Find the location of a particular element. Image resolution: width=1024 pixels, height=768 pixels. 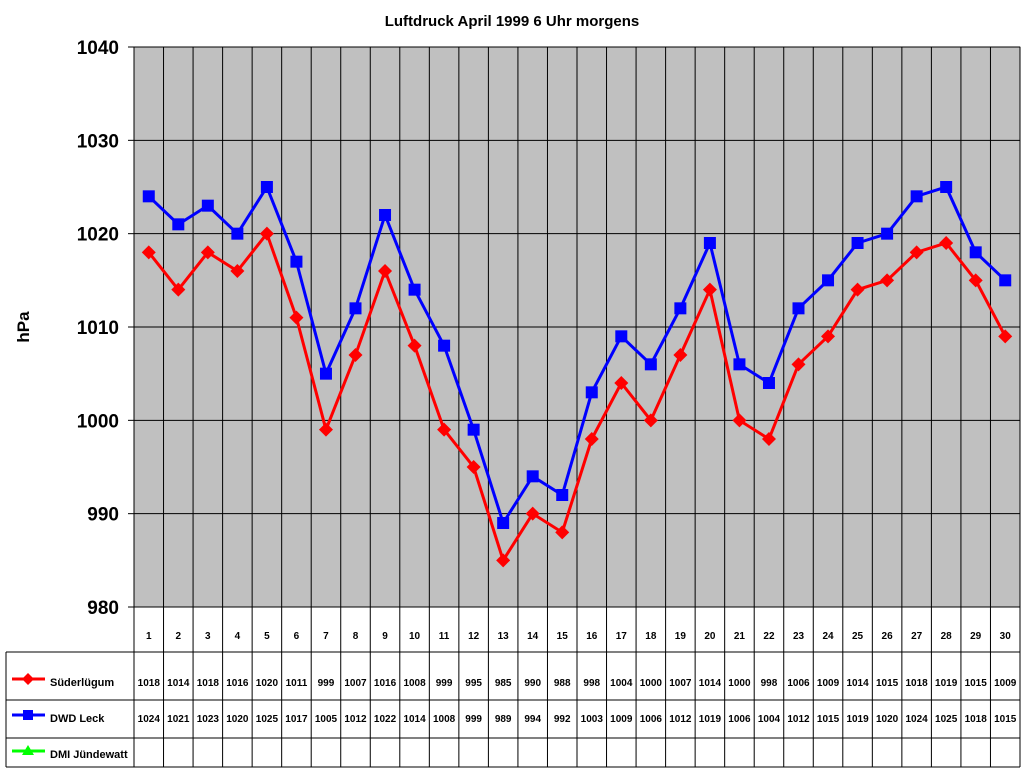

table-cell: 998 is located at coordinates (769, 683).